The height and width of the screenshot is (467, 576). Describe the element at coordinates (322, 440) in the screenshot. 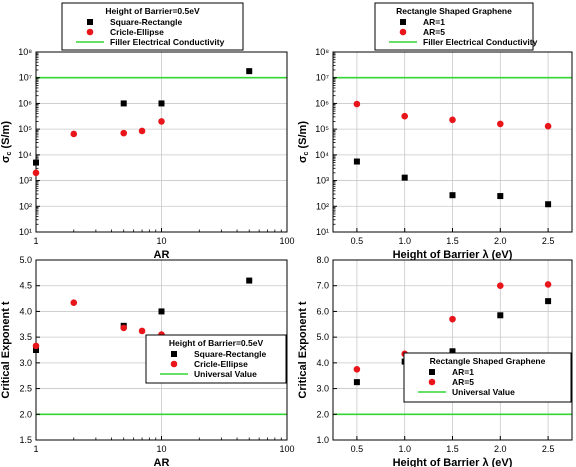

I see `y-tick-label: 1.0` at that location.